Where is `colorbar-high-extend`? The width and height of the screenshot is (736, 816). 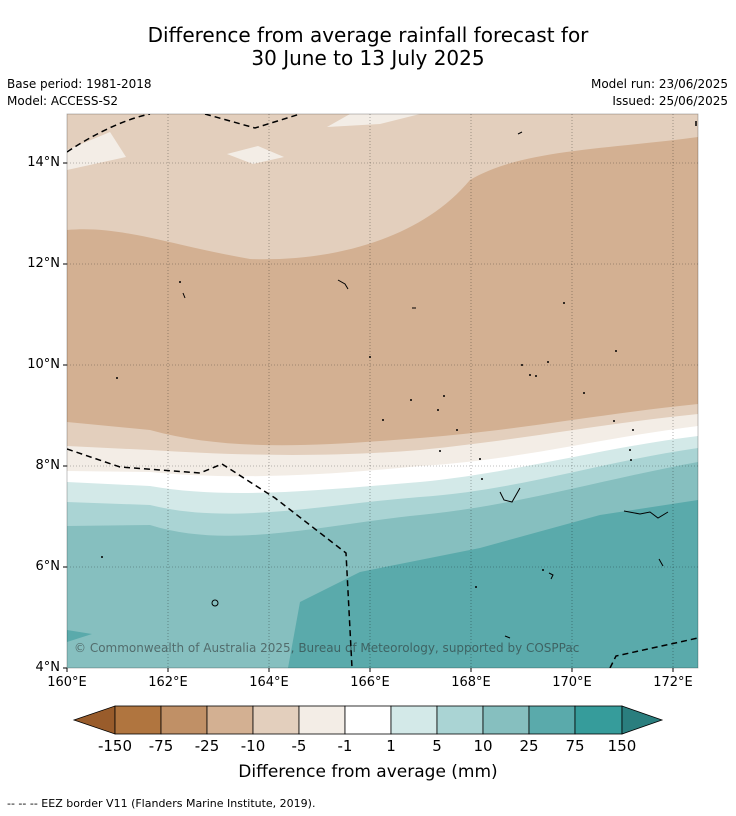 colorbar-high-extend is located at coordinates (642, 720).